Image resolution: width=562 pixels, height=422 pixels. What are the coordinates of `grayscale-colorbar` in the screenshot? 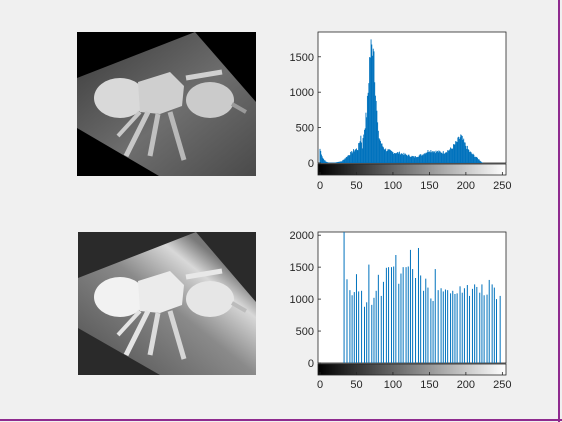 It's located at (412, 169).